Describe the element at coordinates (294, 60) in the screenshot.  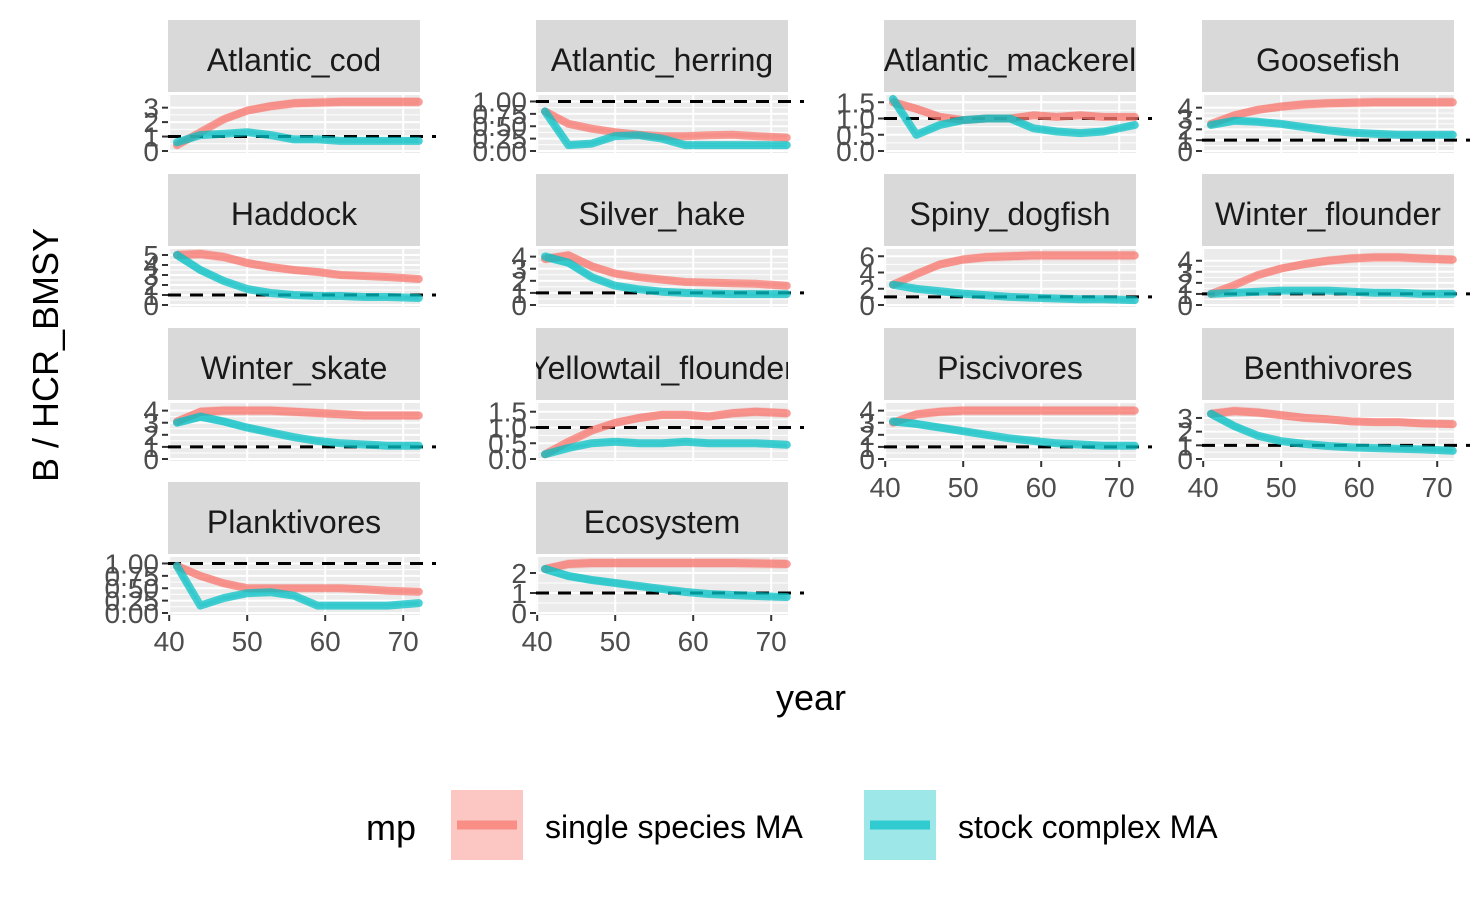
I see `panel-title: Atlantic_cod` at that location.